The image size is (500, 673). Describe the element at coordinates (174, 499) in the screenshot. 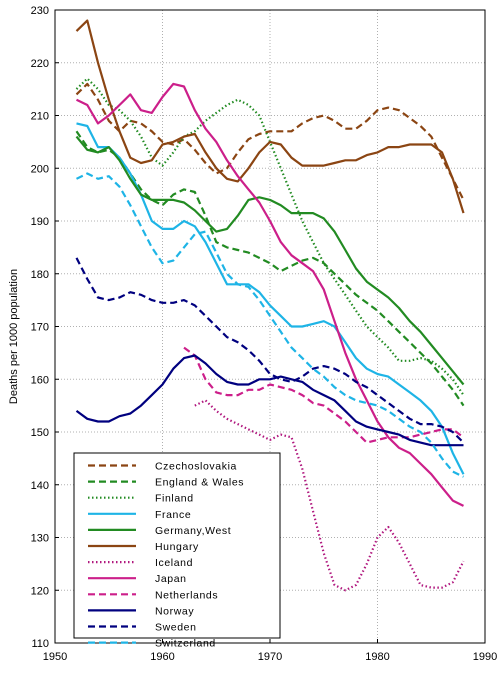

I see `legend-label-finland: Finland` at that location.